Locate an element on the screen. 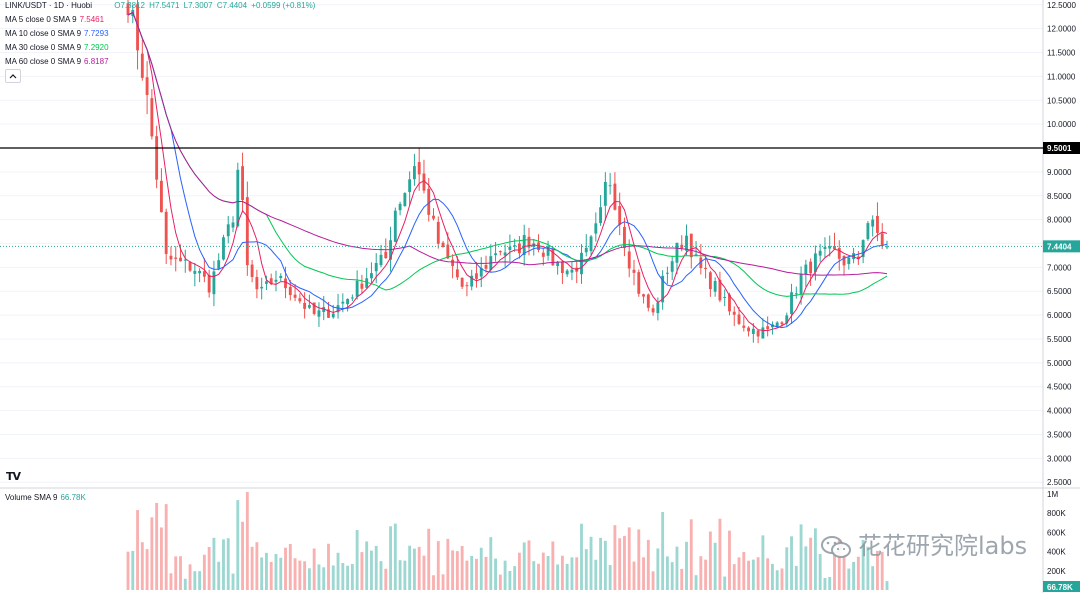 Image resolution: width=1080 pixels, height=593 pixels. ohlc-open: O7.3812 is located at coordinates (129, 5).